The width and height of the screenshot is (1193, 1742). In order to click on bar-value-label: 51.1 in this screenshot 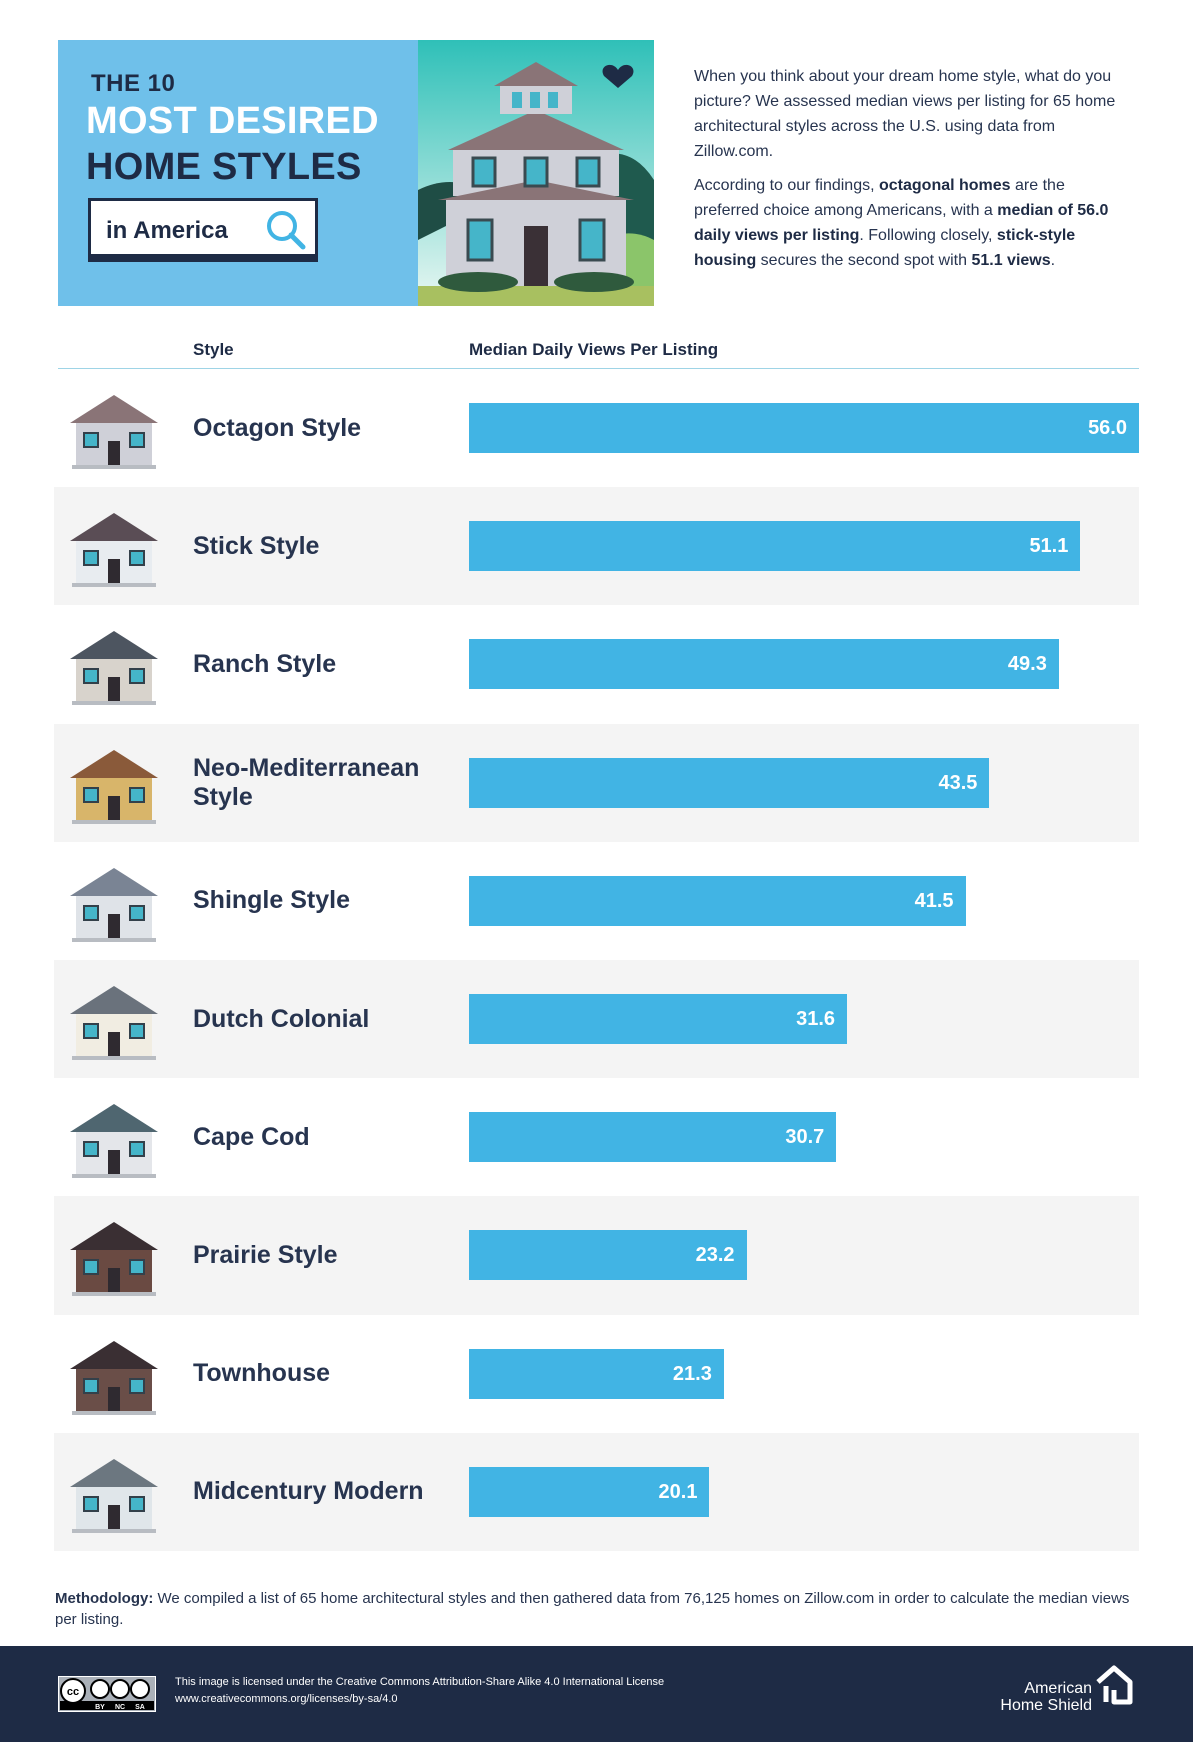, I will do `click(1049, 546)`.